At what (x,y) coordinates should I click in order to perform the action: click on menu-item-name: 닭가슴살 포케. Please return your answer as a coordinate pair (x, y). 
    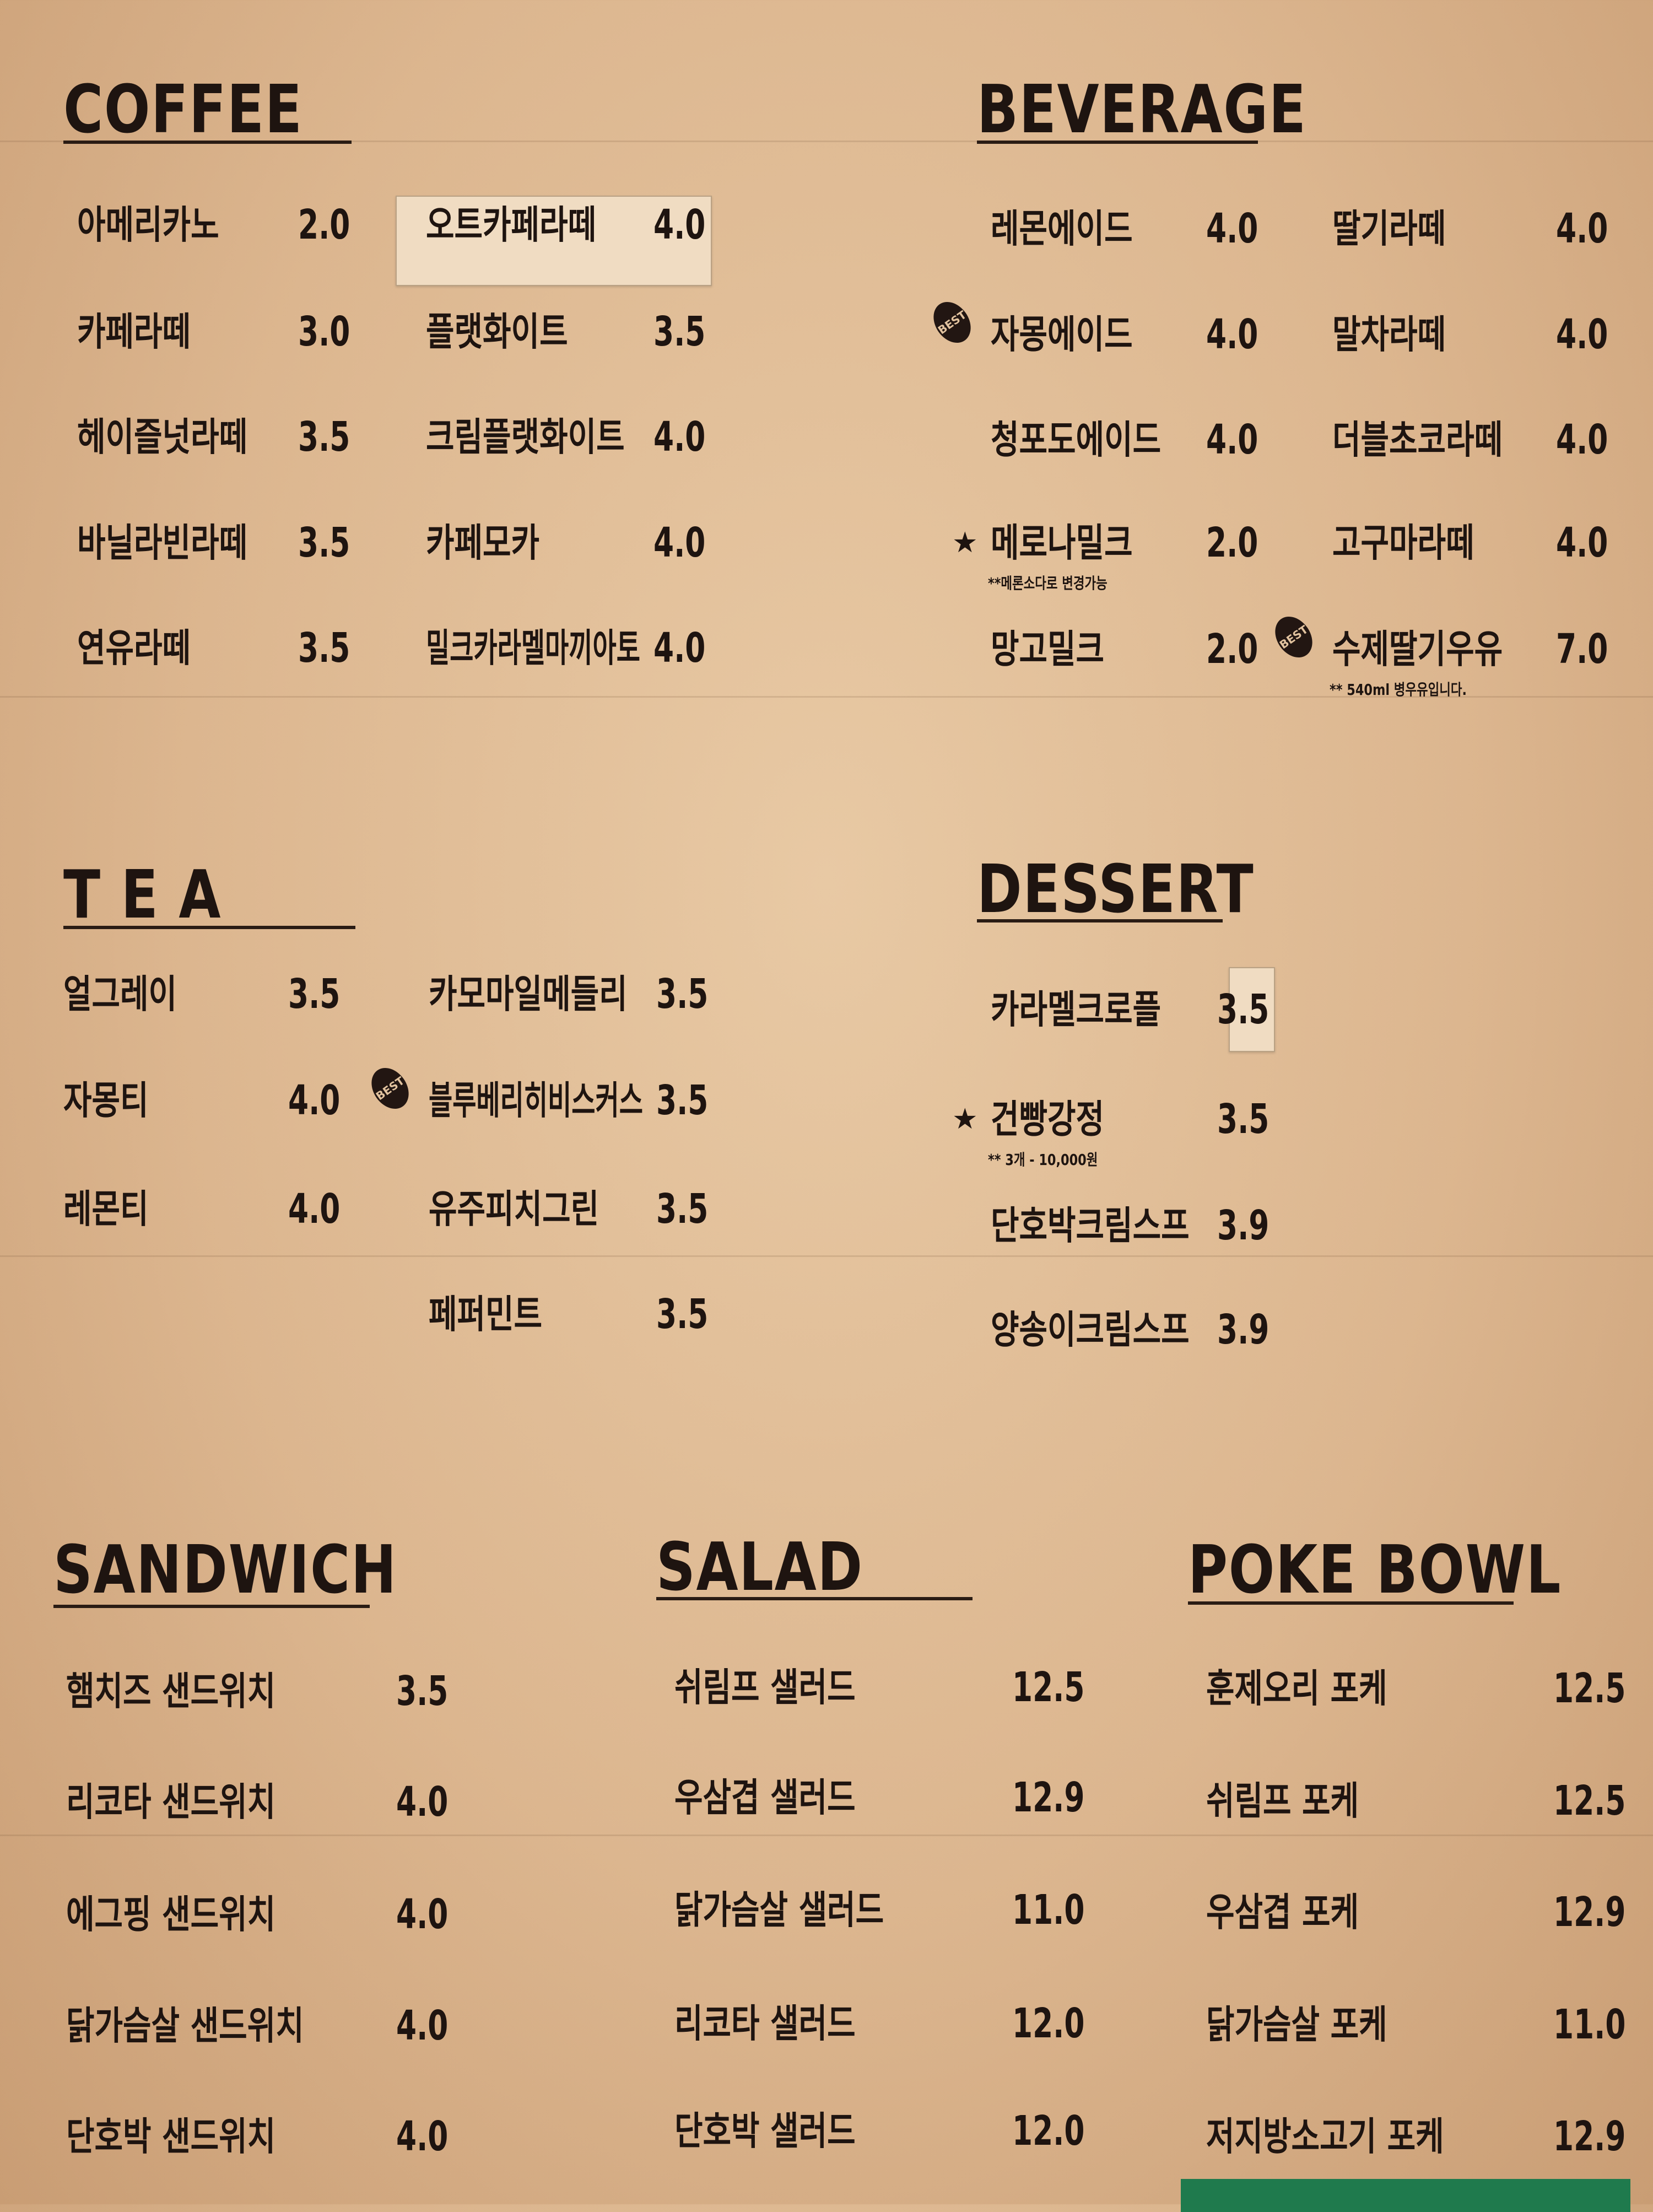
    Looking at the image, I should click on (1296, 2024).